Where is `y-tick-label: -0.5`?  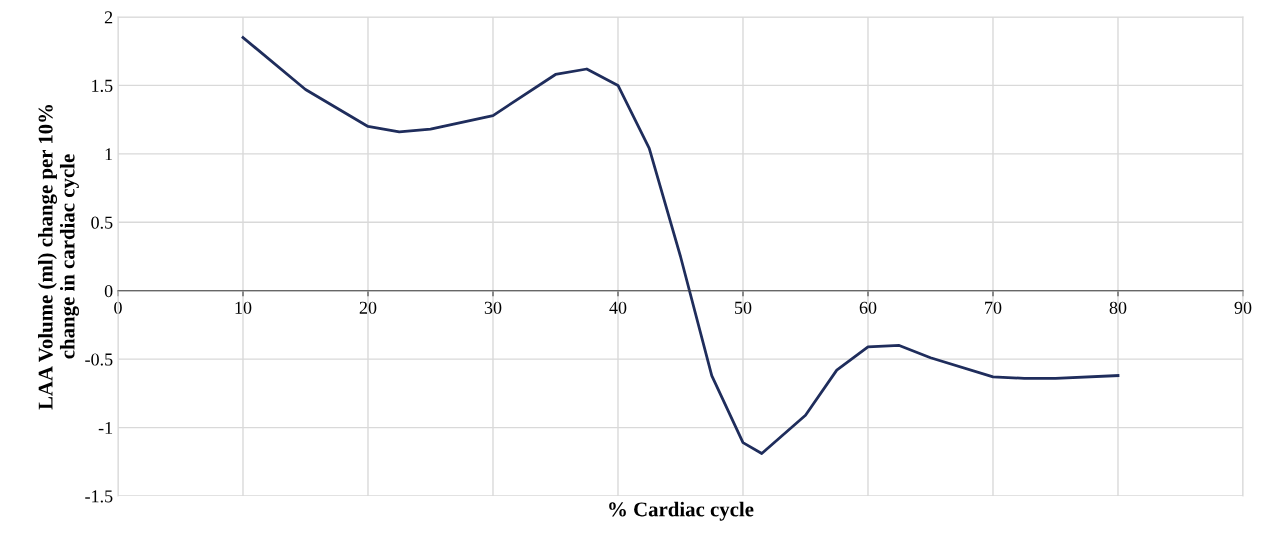
y-tick-label: -0.5 is located at coordinates (99, 359).